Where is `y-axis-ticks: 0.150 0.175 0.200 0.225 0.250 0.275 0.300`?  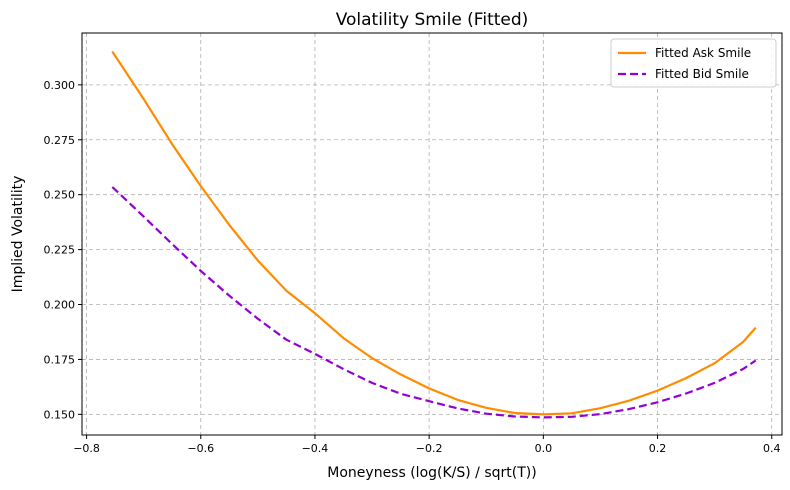 y-axis-ticks: 0.150 0.175 0.200 0.225 0.250 0.275 0.300 is located at coordinates (63, 250).